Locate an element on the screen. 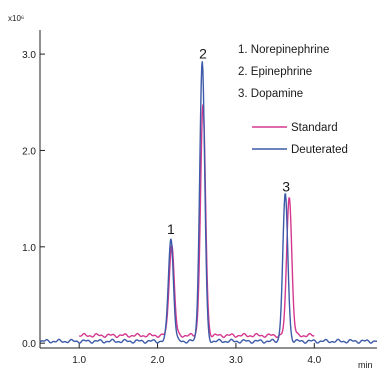  legend-label-deuterated: Deuterated is located at coordinates (319, 150).